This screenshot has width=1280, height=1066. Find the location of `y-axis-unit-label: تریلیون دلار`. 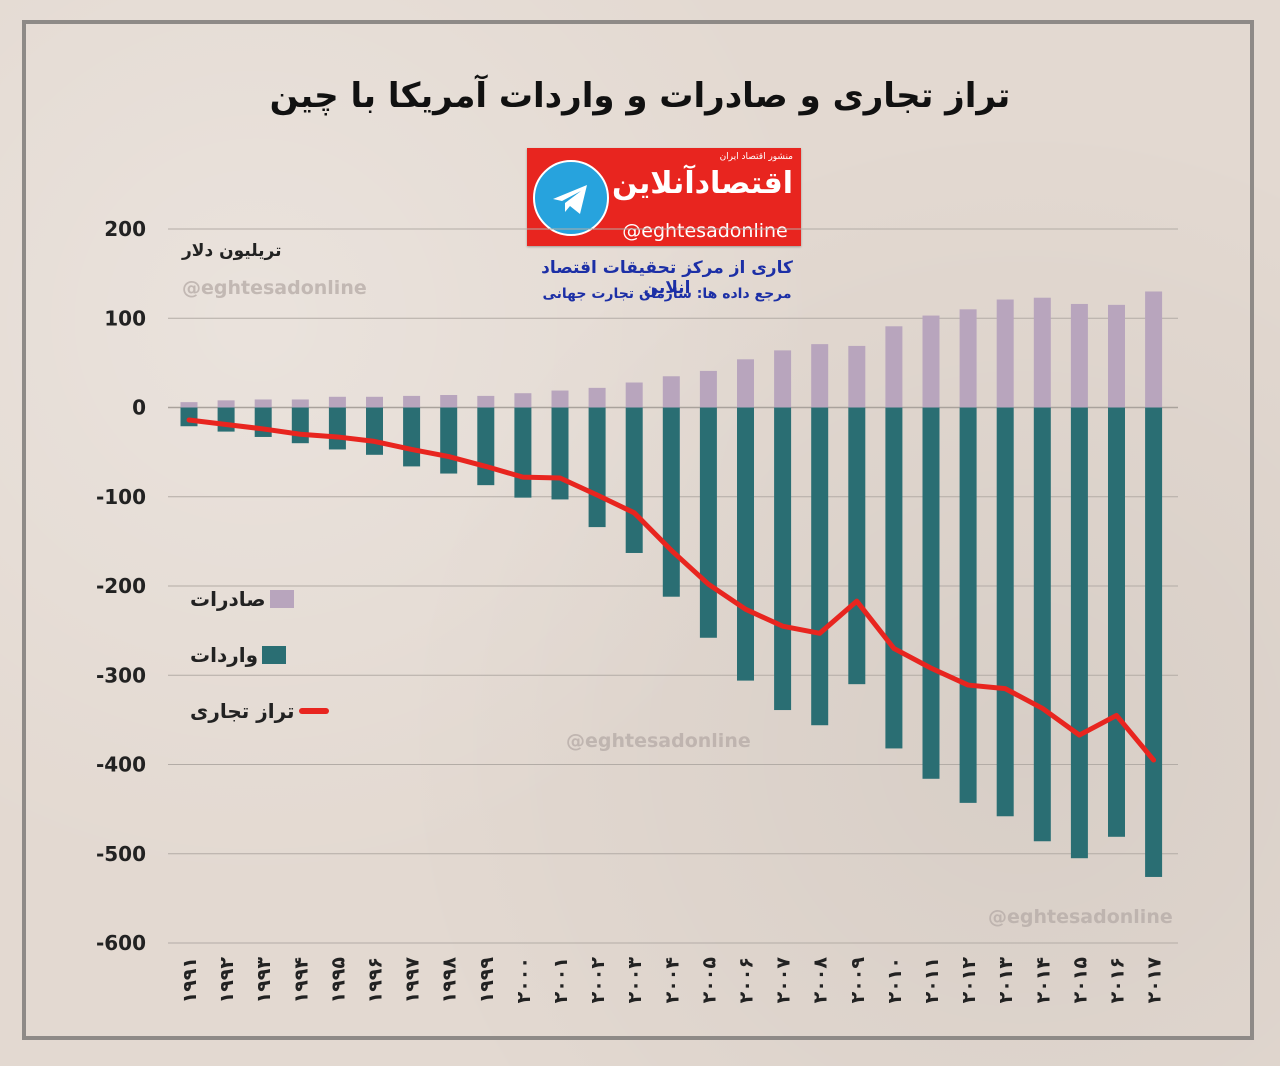

y-axis-unit-label: تریلیون دلار is located at coordinates (232, 251).